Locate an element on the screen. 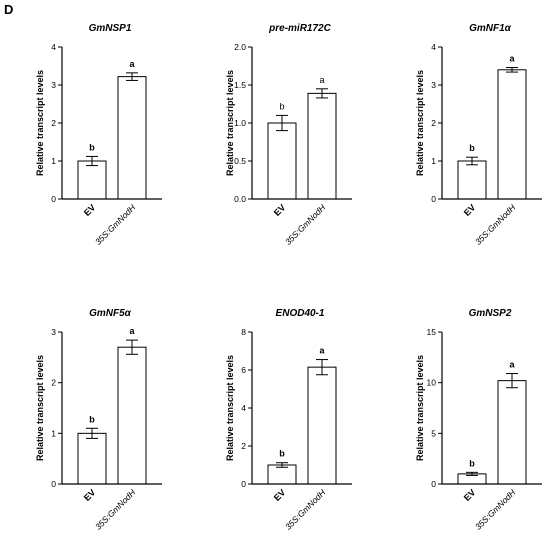 Image resolution: width=550 pixels, height=543 pixels. y-tick-label: 0.0 is located at coordinates (240, 199).